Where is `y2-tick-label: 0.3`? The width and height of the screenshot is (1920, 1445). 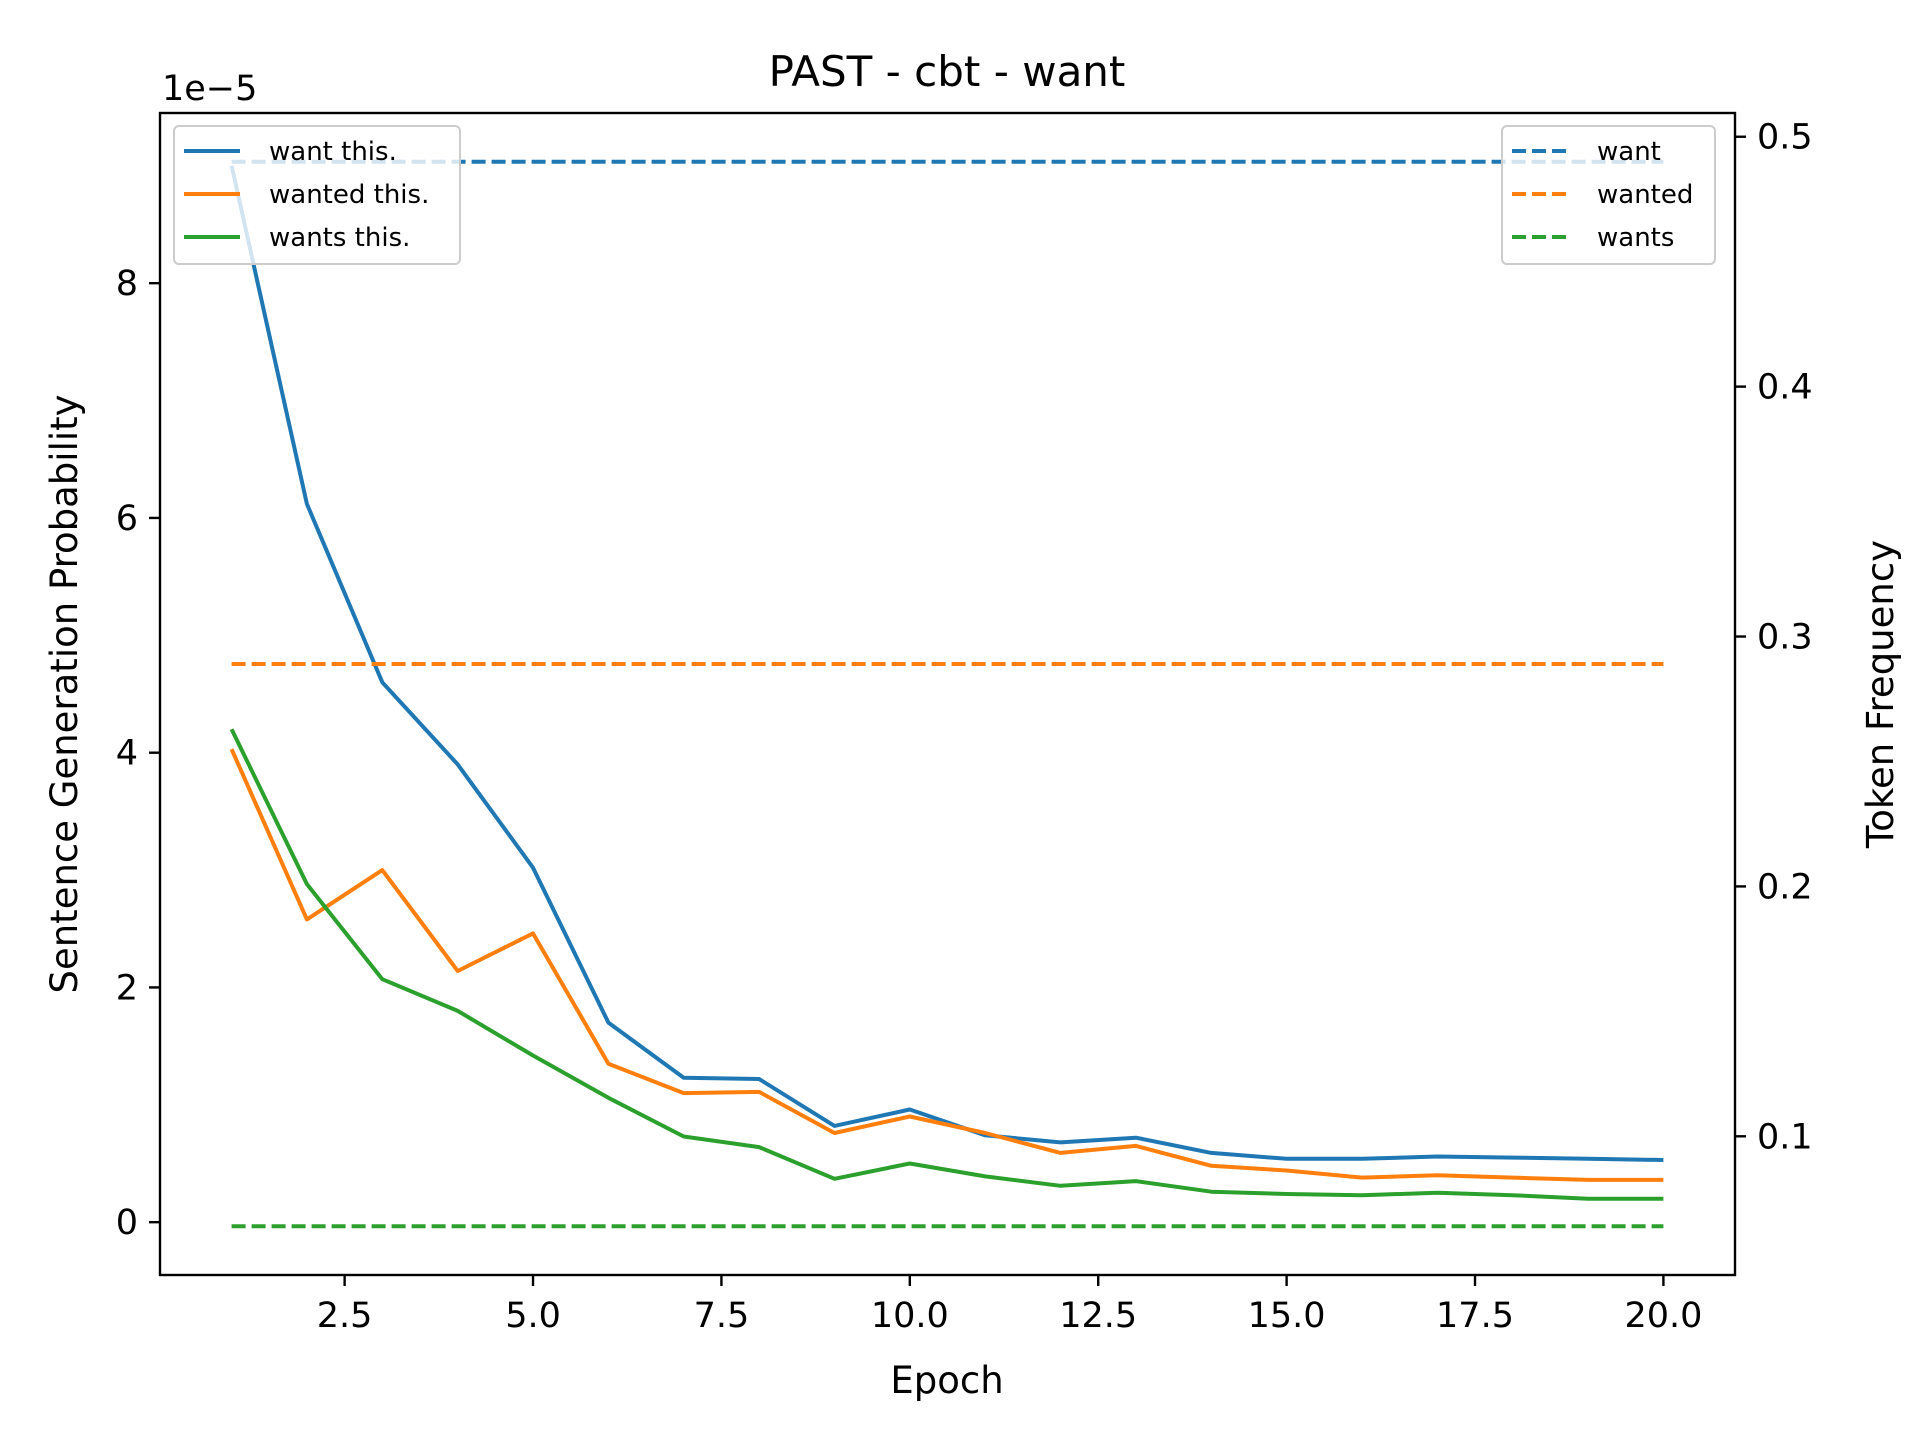
y2-tick-label: 0.3 is located at coordinates (1785, 638).